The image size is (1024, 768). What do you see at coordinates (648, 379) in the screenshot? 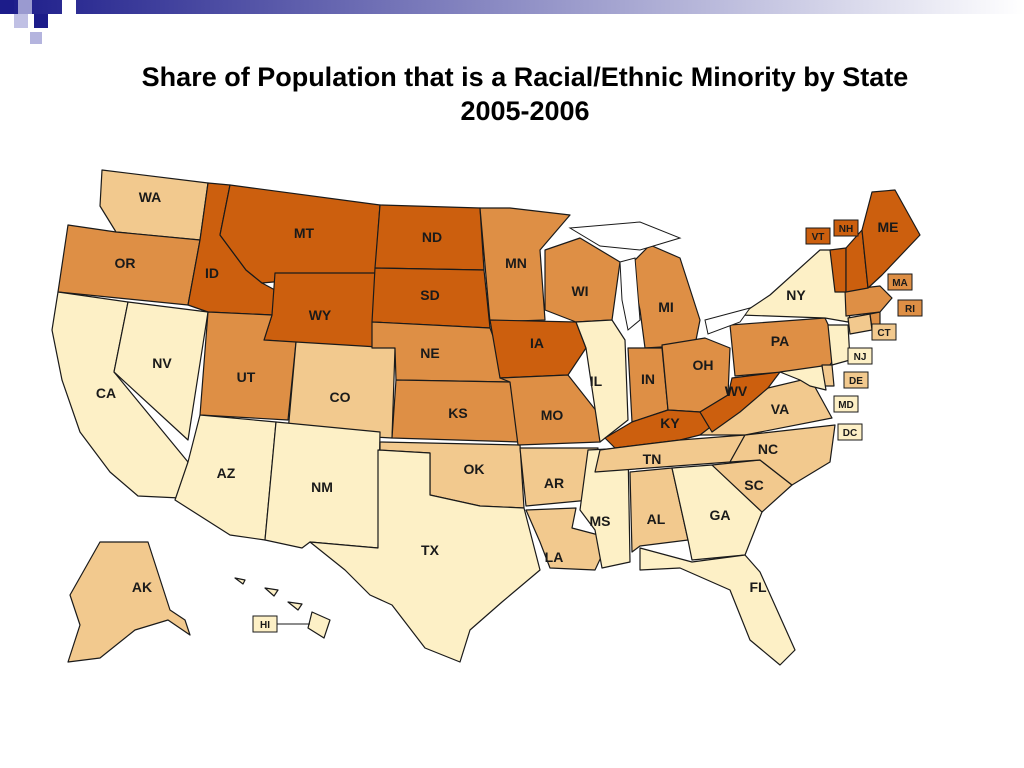
I see `state-label-IN: IN` at bounding box center [648, 379].